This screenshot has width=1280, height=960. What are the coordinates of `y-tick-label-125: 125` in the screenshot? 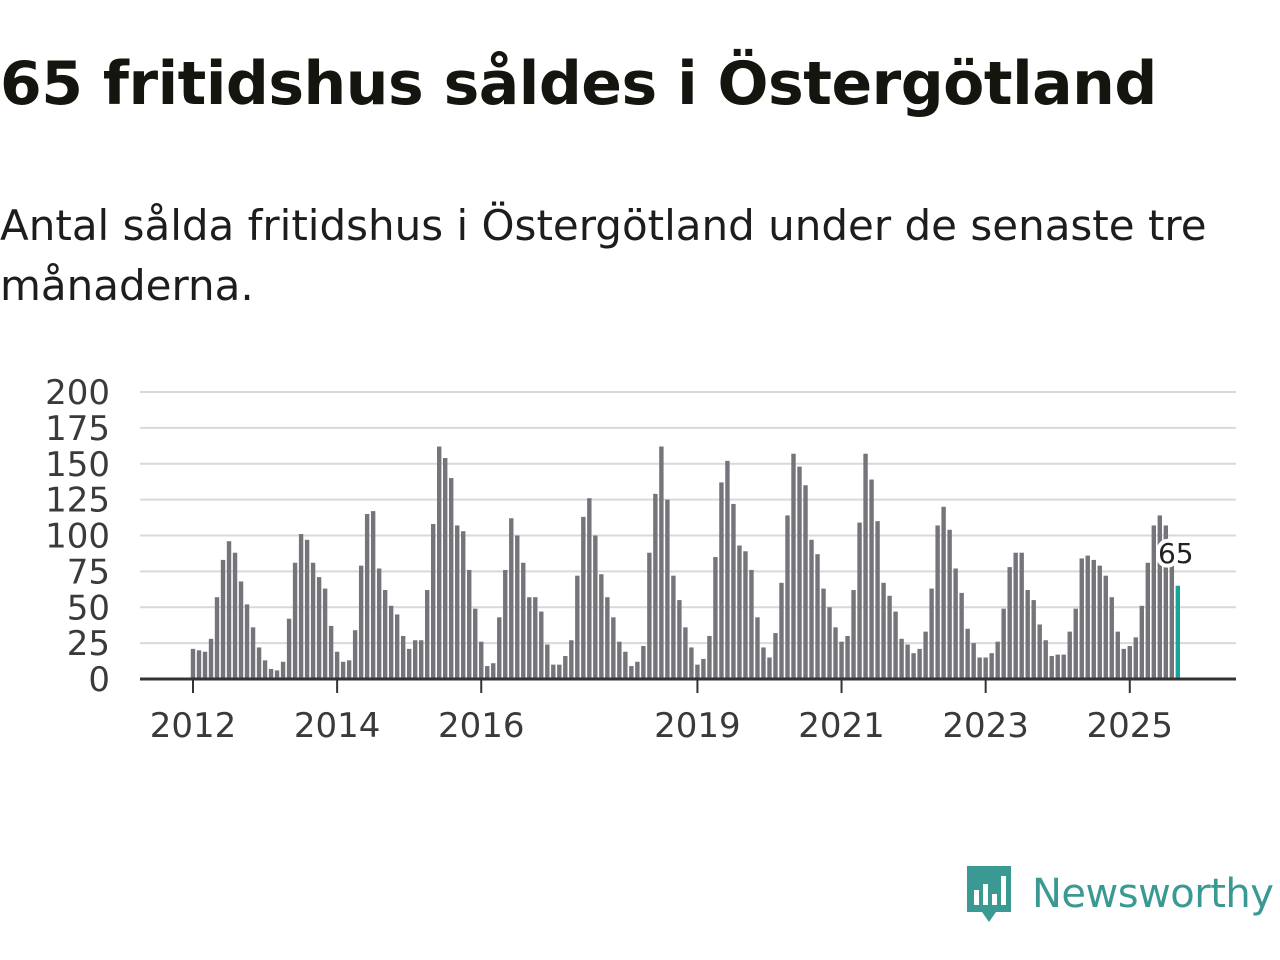 It's located at (77, 501).